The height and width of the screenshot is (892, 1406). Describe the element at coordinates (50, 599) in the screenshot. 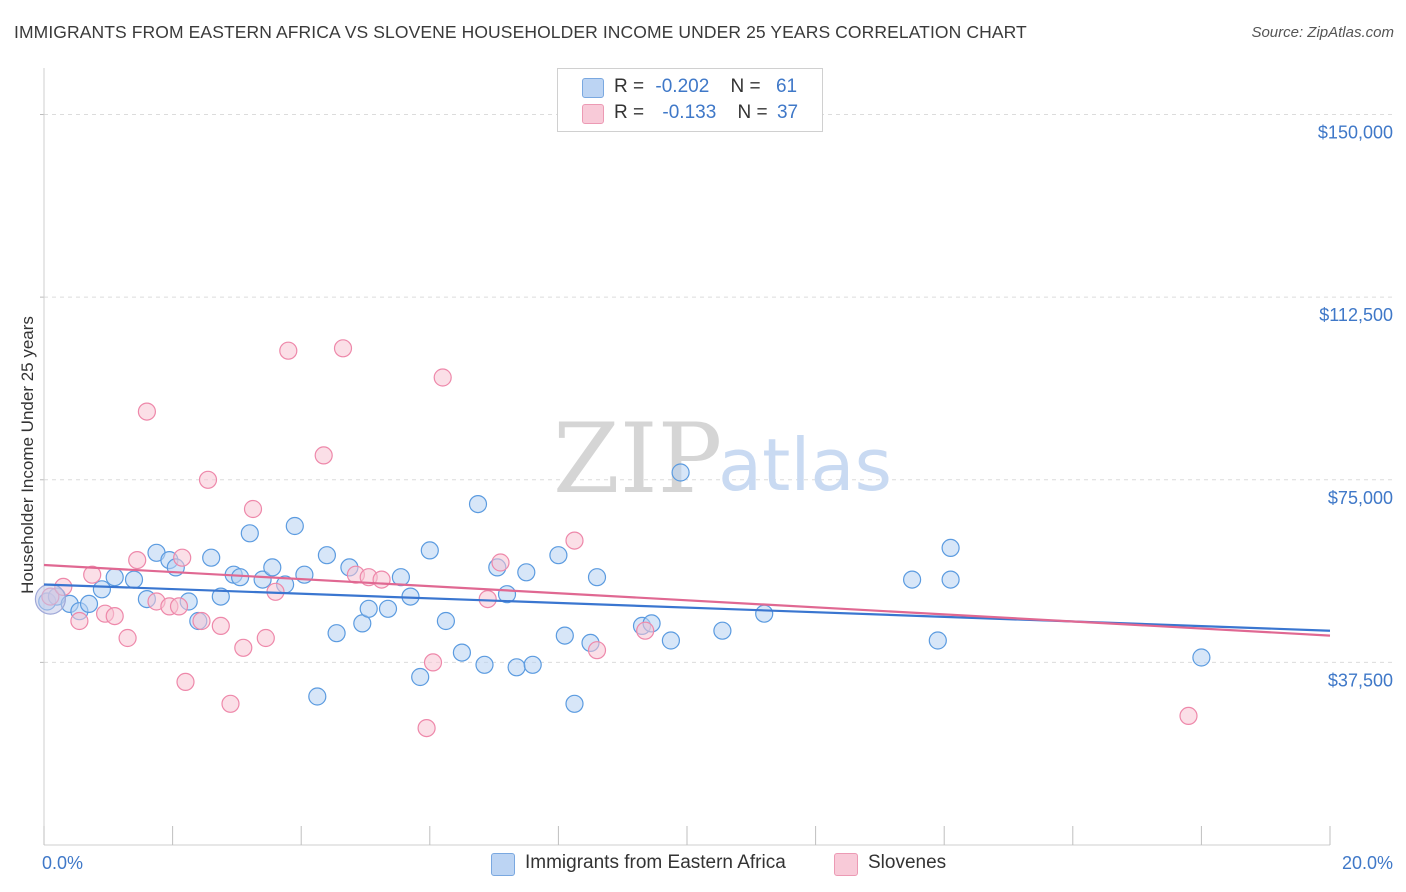

I see `point-cluster-origin` at that location.